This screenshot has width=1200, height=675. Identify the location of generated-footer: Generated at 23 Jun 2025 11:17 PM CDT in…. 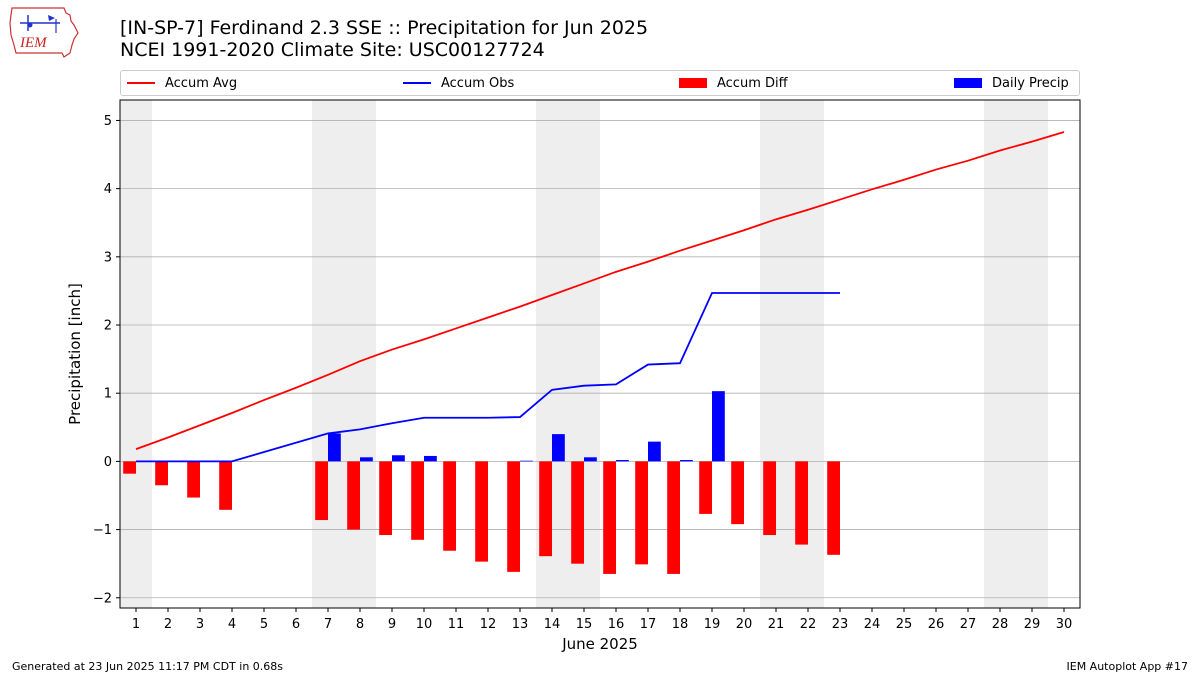
(148, 666).